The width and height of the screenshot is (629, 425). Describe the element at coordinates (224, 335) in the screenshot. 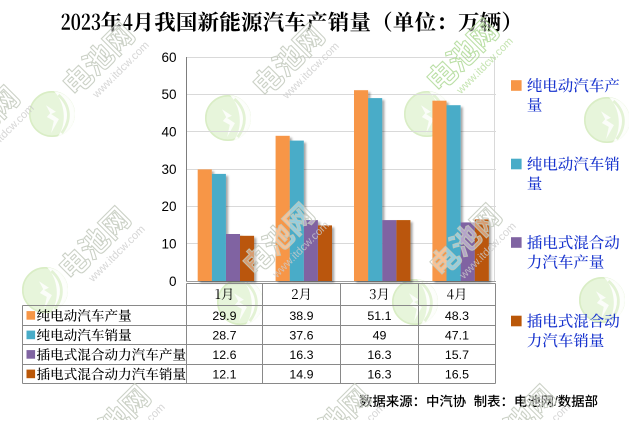

I see `svg-text: 28.7` at that location.